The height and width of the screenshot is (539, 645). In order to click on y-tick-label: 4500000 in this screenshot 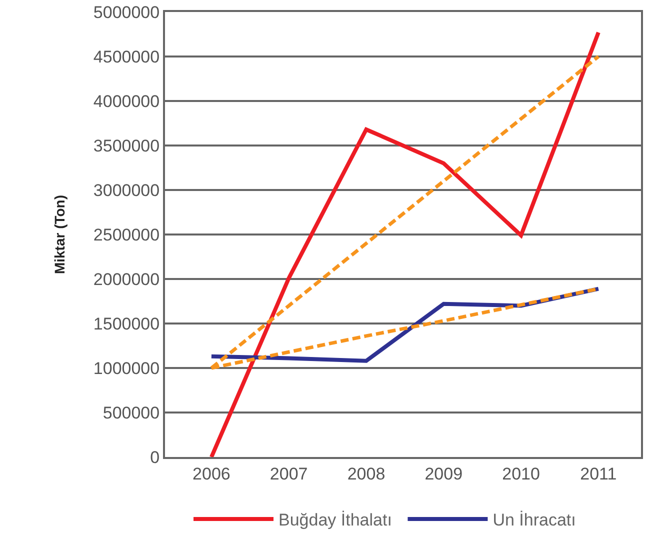, I will do `click(126, 56)`.